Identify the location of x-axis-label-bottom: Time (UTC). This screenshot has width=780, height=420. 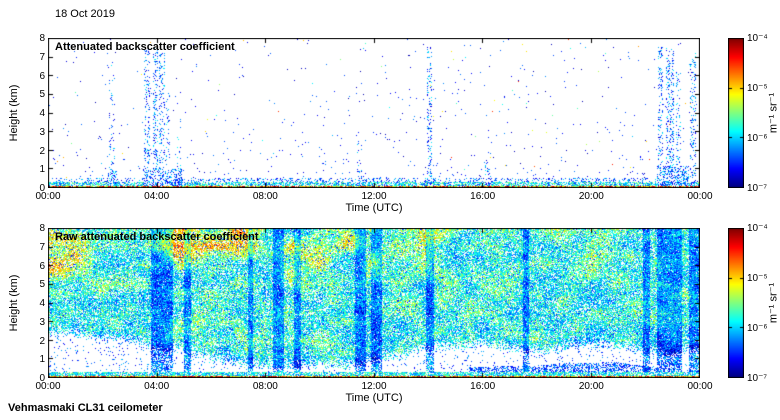
(374, 398).